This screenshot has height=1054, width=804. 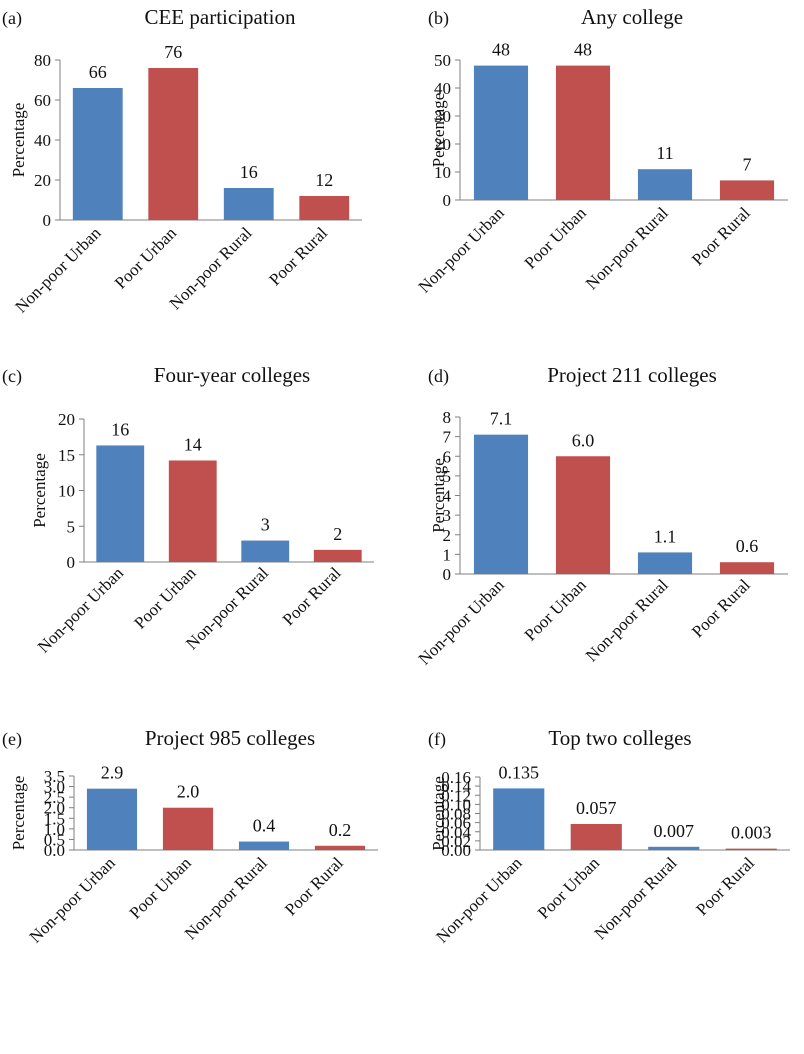 What do you see at coordinates (54, 797) in the screenshot?
I see `y-tick-label: 2.5` at bounding box center [54, 797].